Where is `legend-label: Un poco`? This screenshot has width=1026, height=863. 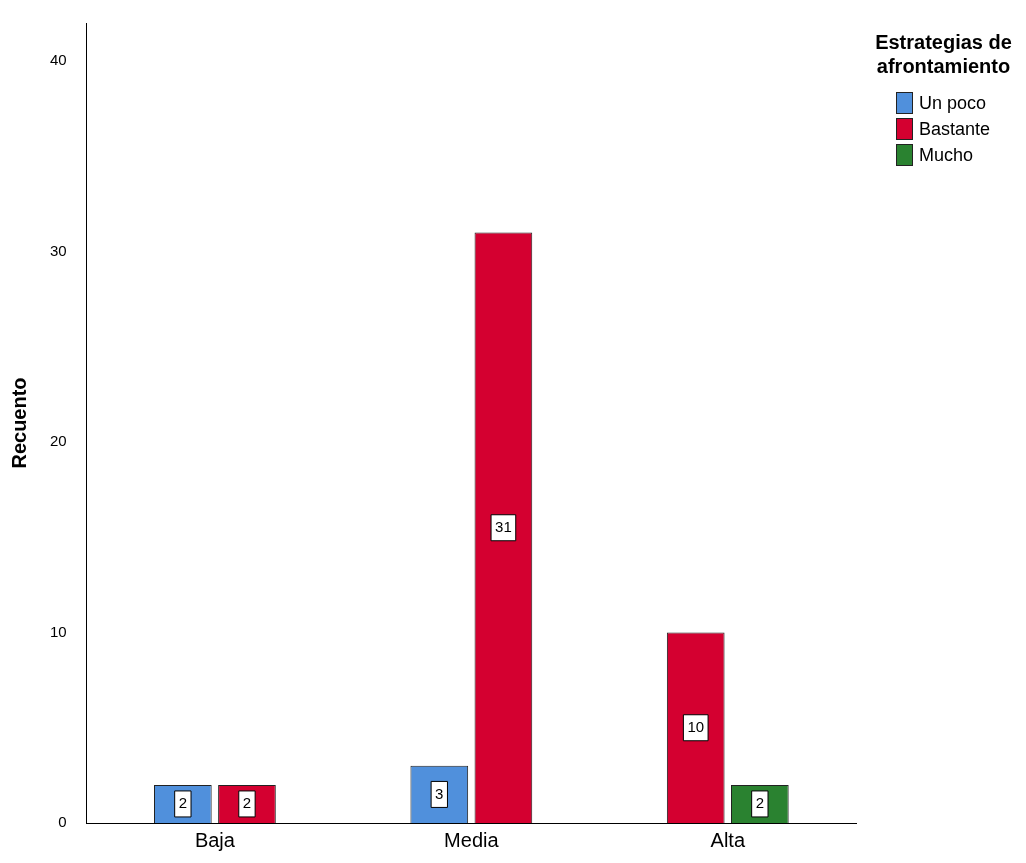
legend-label: Un poco is located at coordinates (953, 103).